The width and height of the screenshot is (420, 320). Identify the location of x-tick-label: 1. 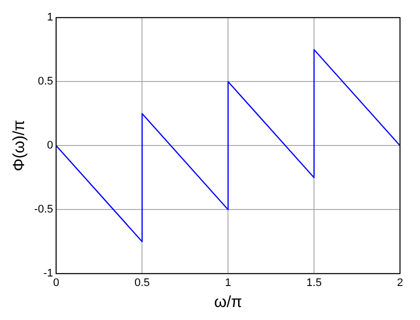
(228, 283).